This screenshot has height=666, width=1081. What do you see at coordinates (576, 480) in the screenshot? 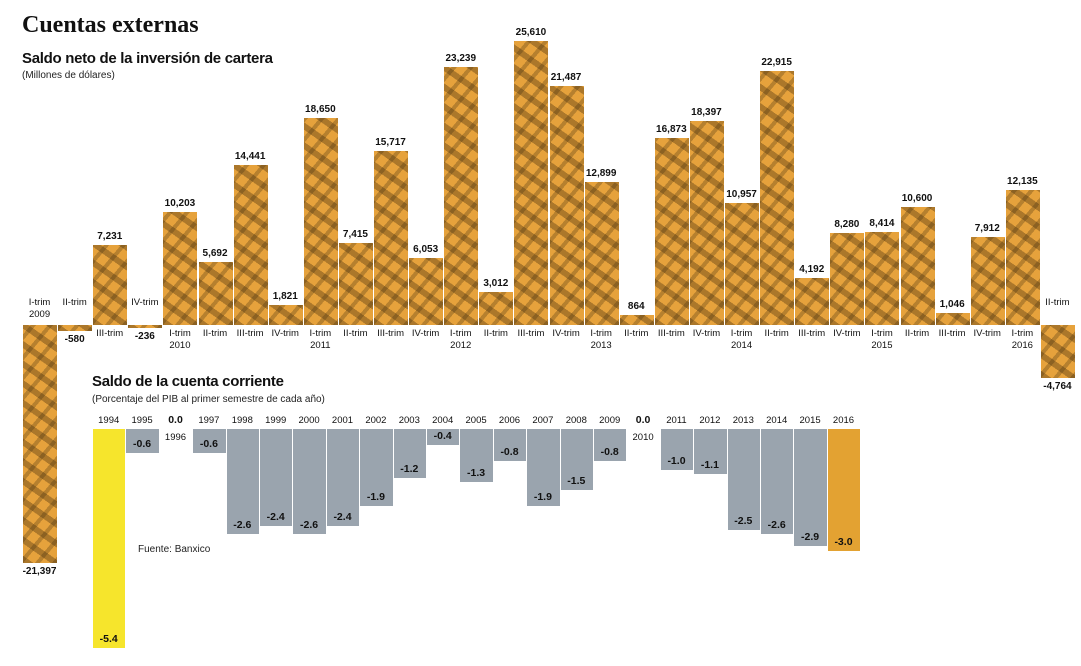
I see `value-label: -1.5` at bounding box center [576, 480].